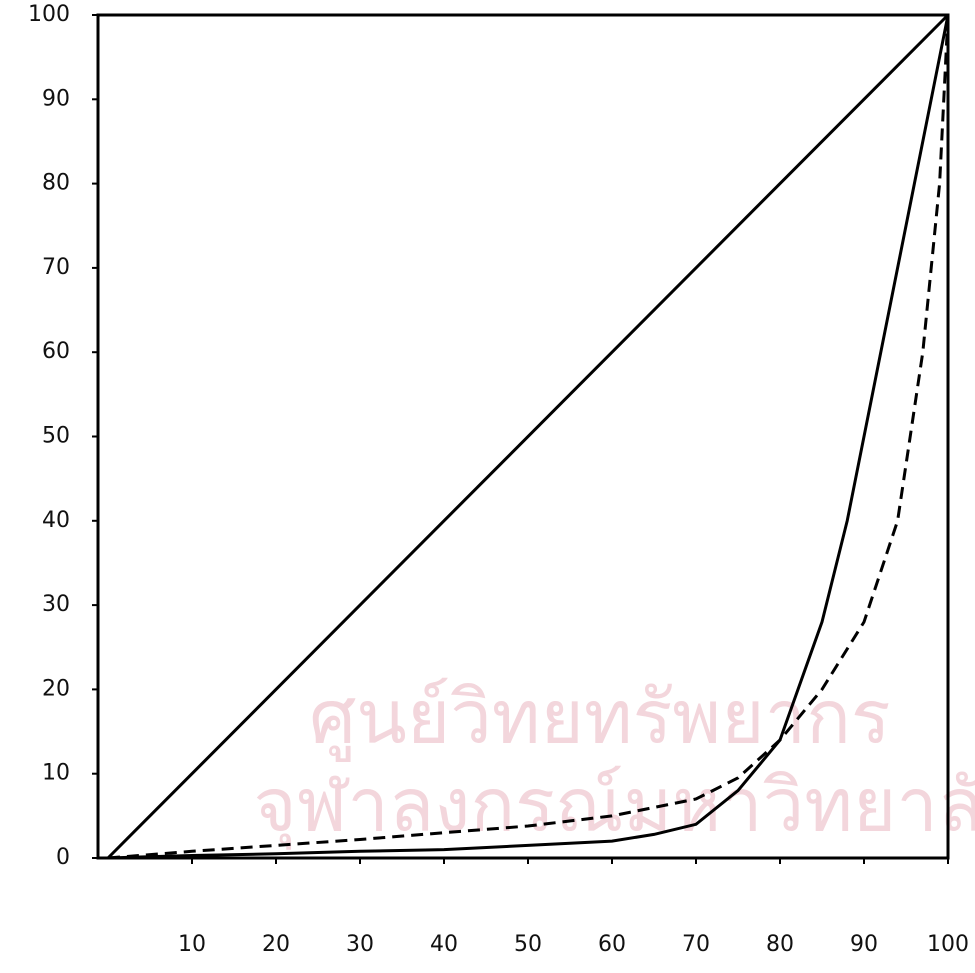  What do you see at coordinates (49, 14) in the screenshot?
I see `y-tick-label: 100` at bounding box center [49, 14].